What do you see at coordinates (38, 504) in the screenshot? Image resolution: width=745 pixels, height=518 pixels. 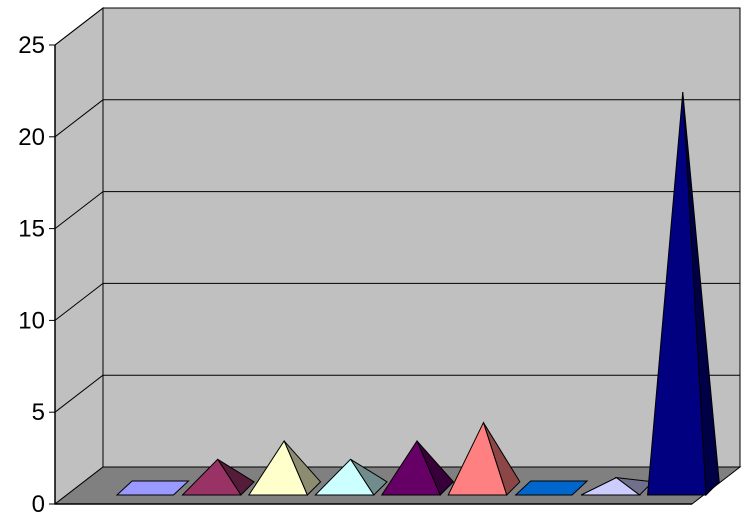 I see `y-tick-label: 0` at bounding box center [38, 504].